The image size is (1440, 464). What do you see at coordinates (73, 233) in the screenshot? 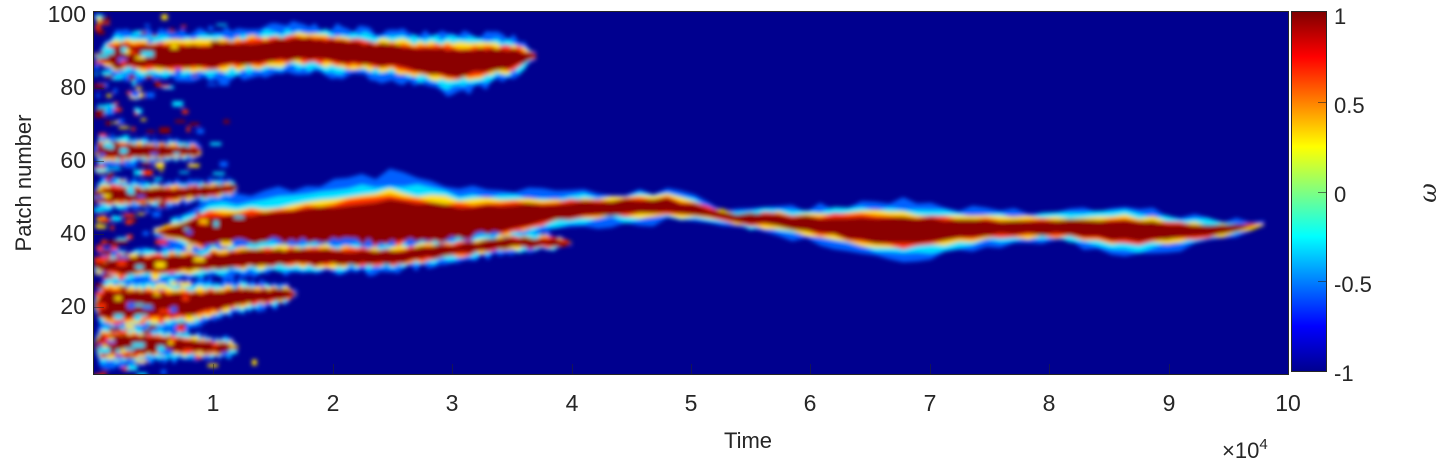
I see `y-tick-label: 40` at bounding box center [73, 233].